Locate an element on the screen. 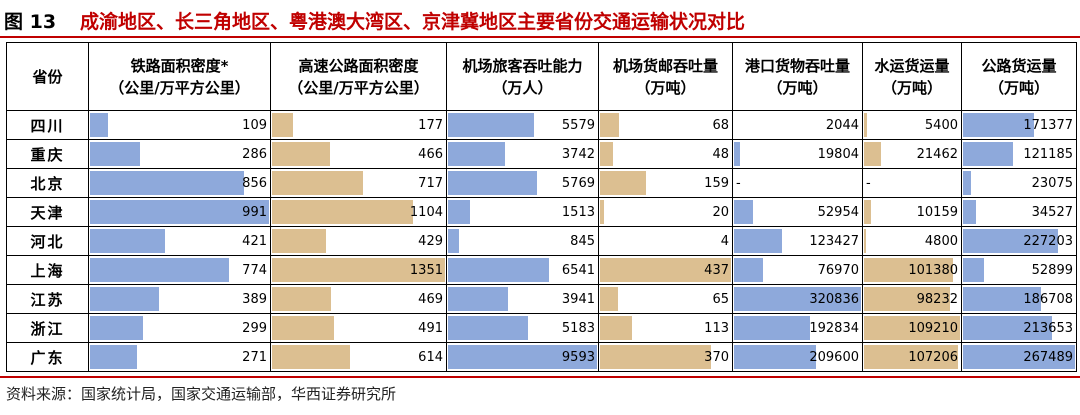 The height and width of the screenshot is (415, 1080). data-cell: 614 is located at coordinates (358, 357).